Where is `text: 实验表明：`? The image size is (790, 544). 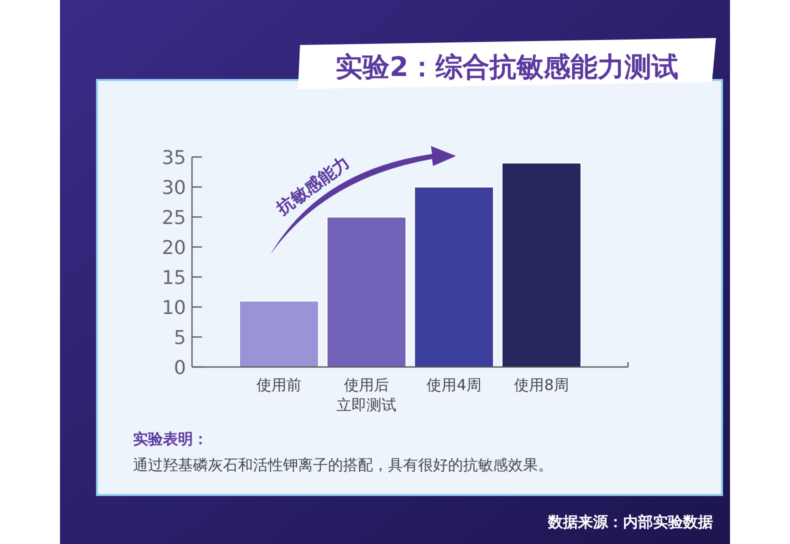
text: 实验表明： is located at coordinates (170, 439).